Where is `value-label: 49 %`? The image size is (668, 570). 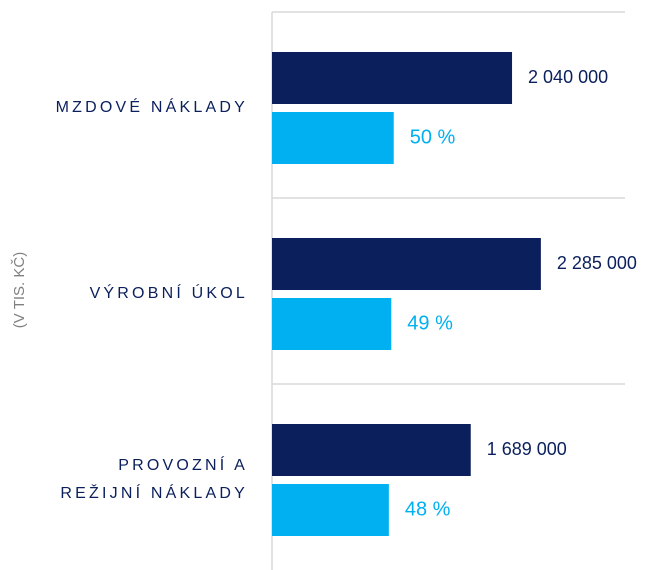 value-label: 49 % is located at coordinates (430, 323).